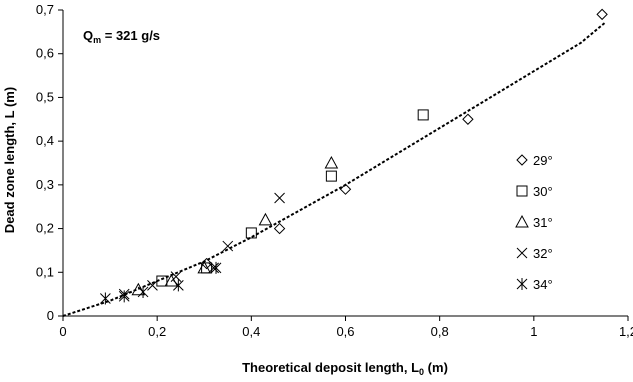 The image size is (633, 382). Describe the element at coordinates (45, 228) in the screenshot. I see `y-tick-label: 0,2` at that location.